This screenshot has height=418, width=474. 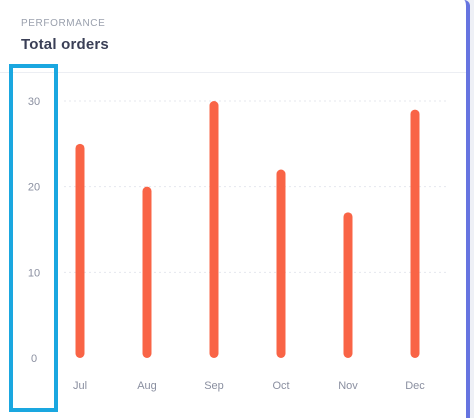 What do you see at coordinates (34, 102) in the screenshot?
I see `y-tick-label-30: 30` at bounding box center [34, 102].